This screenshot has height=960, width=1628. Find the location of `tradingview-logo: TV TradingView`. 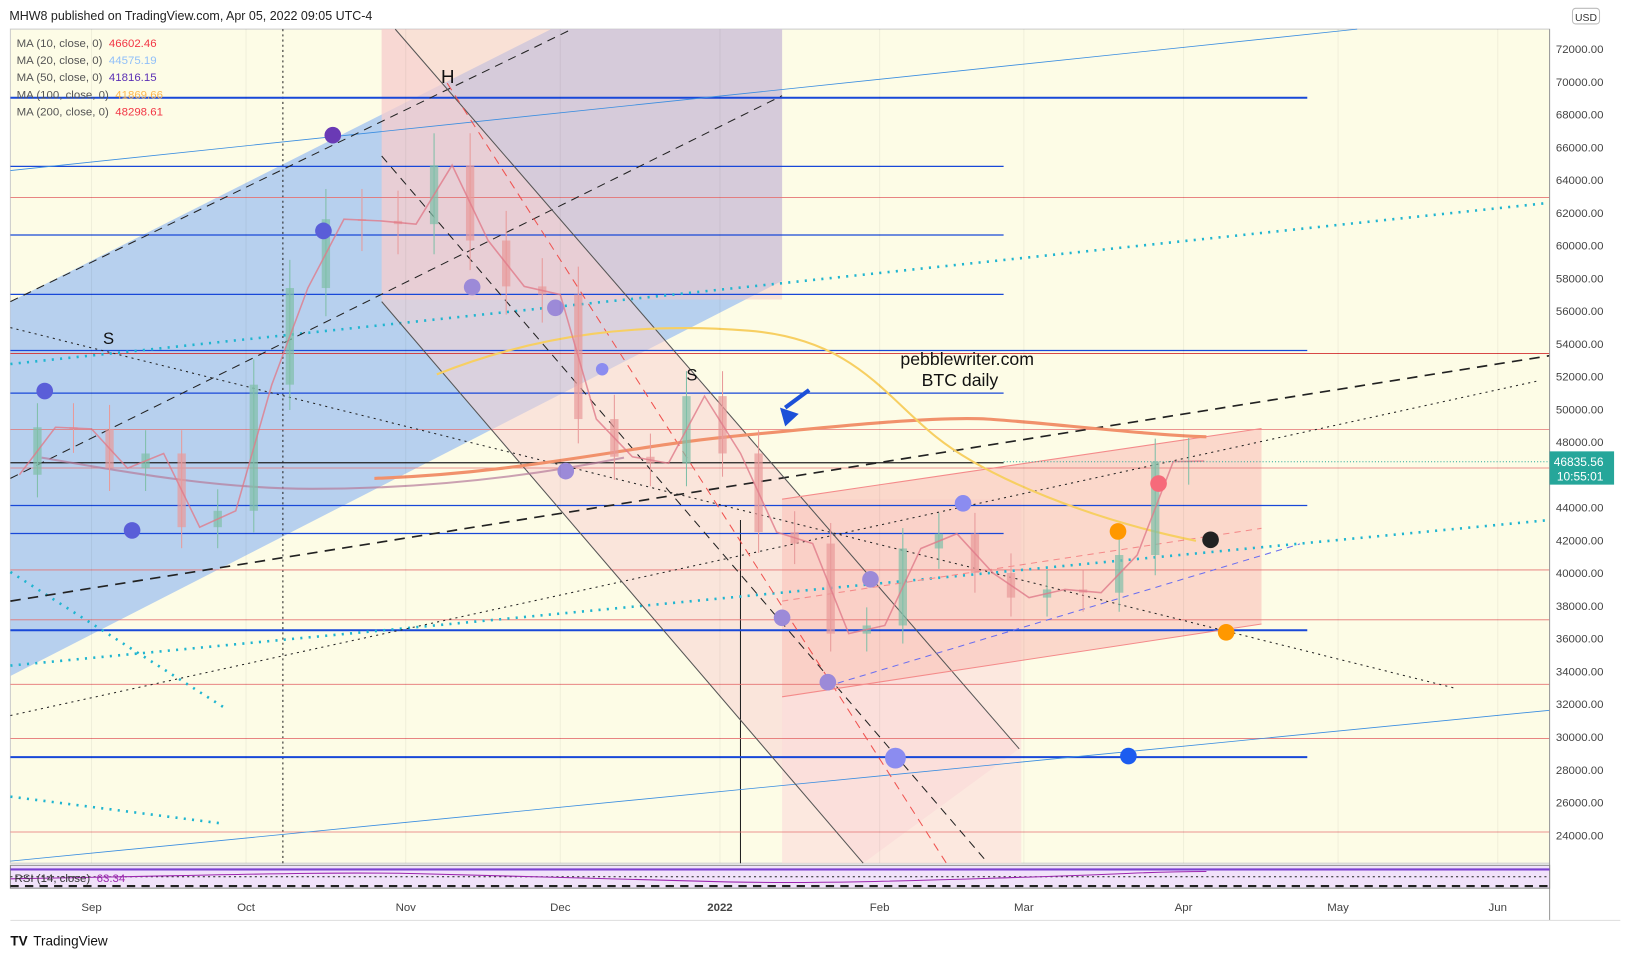

tradingview-logo: TV TradingView is located at coordinates (58, 940).